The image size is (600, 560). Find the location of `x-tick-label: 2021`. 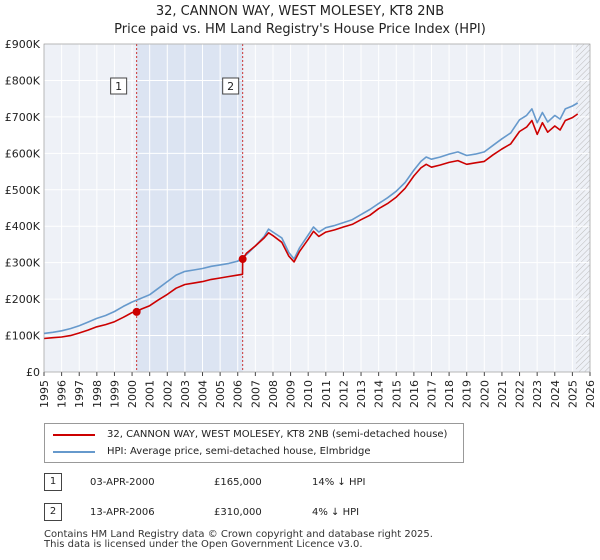

x-tick-label: 2021 is located at coordinates (502, 394).